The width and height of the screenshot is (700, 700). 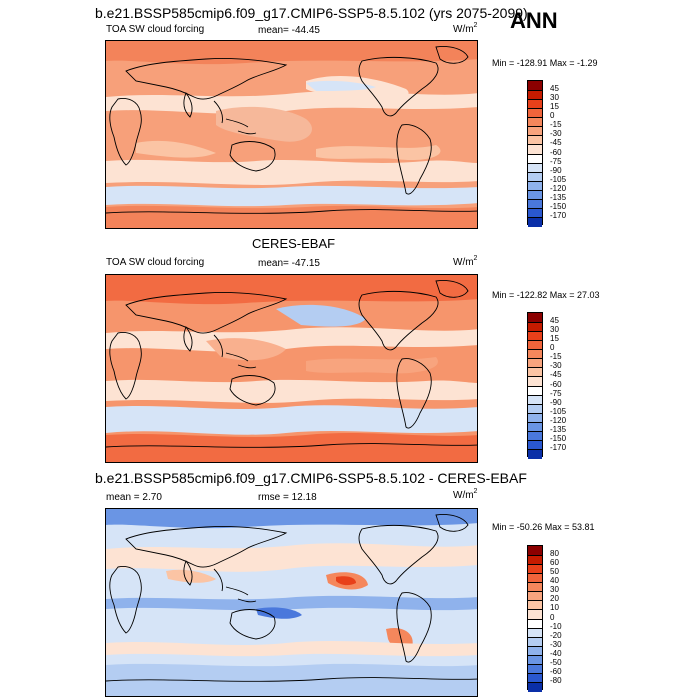 I want to click on panel1-units-sup: 2, so click(x=475, y=25).